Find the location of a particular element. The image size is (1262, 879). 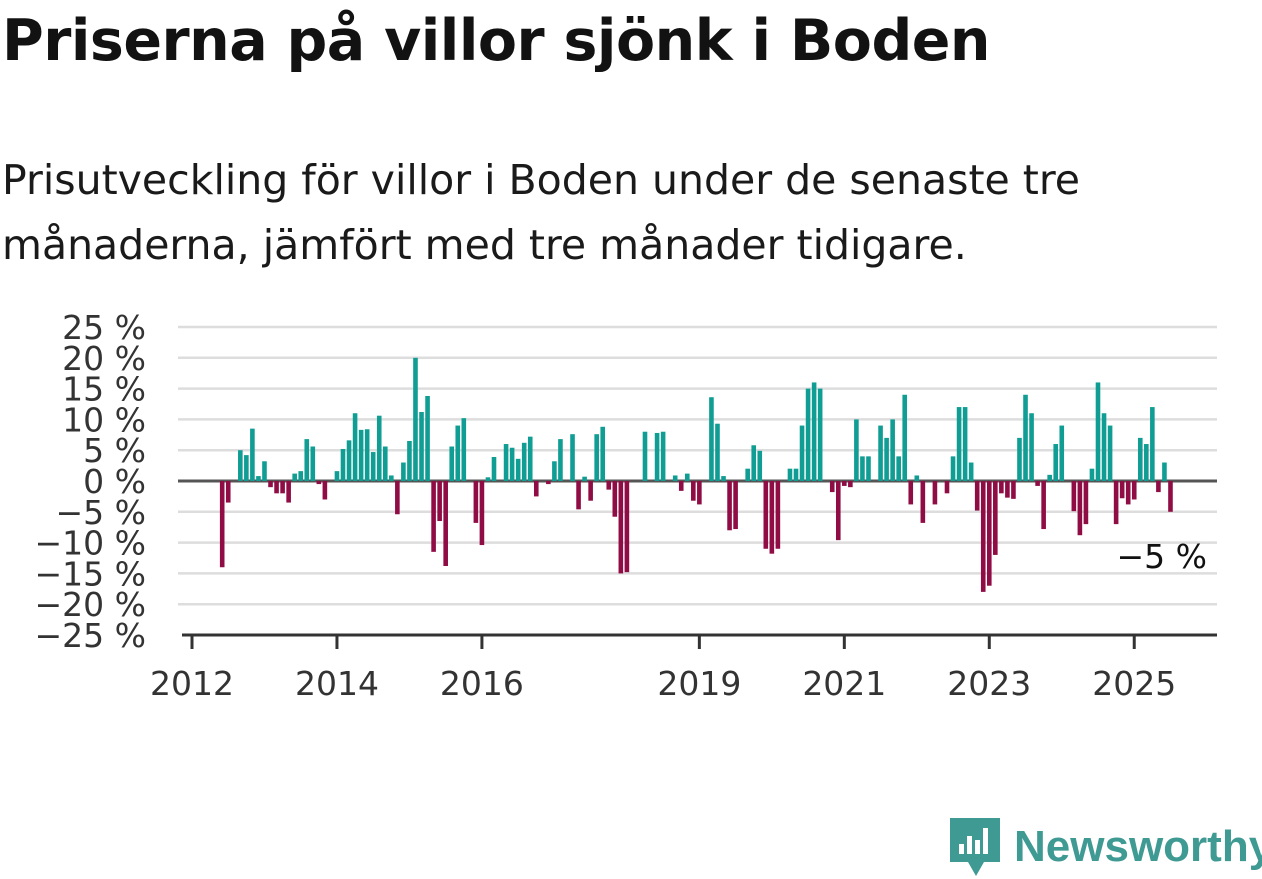

x-tick-label: 2023 is located at coordinates (989, 683).